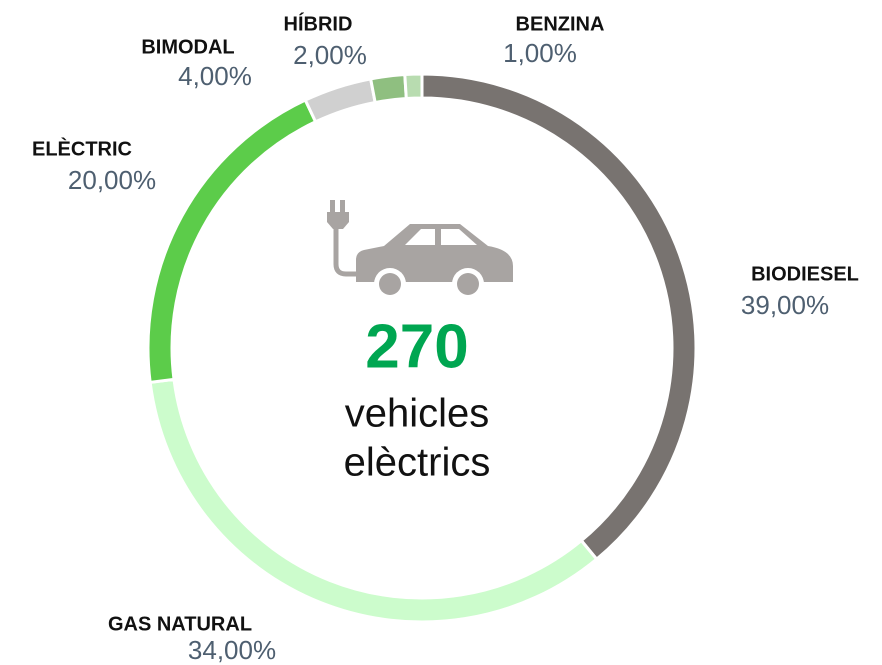 The width and height of the screenshot is (882, 665). Describe the element at coordinates (420, 250) in the screenshot. I see `car-icon` at that location.